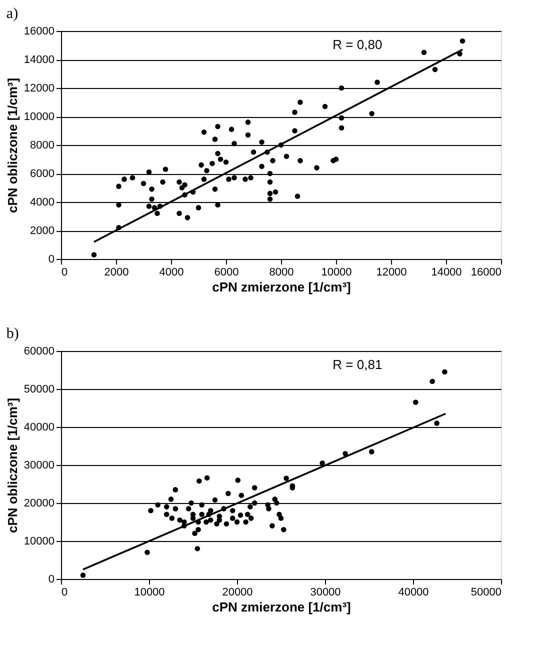  Describe the element at coordinates (39, 428) in the screenshot. I see `y-tick-label: 40000` at that location.